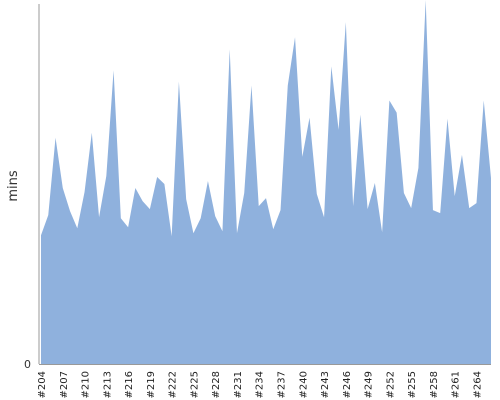  What do you see at coordinates (303, 384) in the screenshot?
I see `x-tick-label: #240` at bounding box center [303, 384].